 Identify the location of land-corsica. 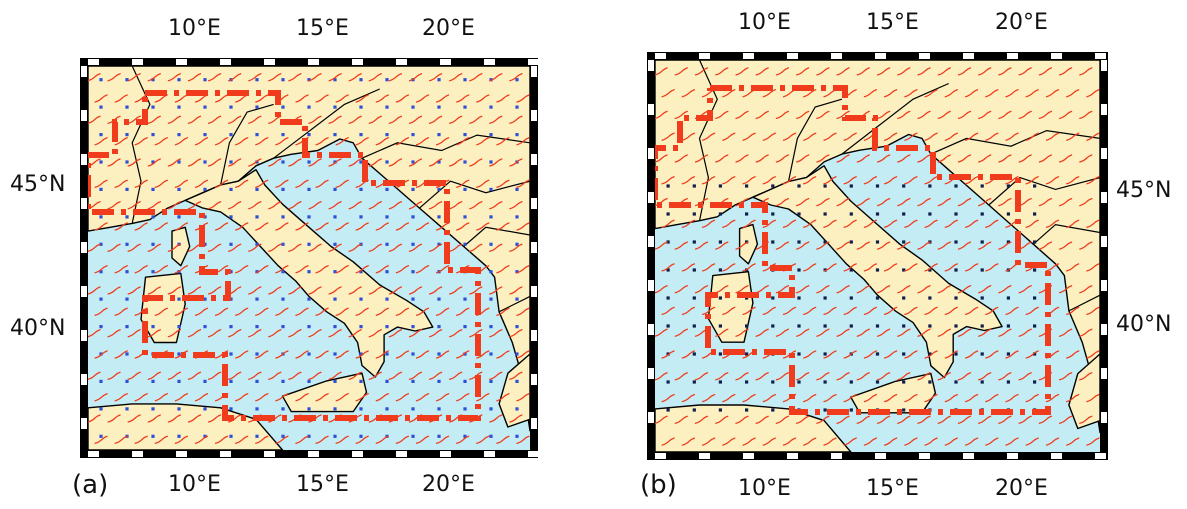
(181, 246).